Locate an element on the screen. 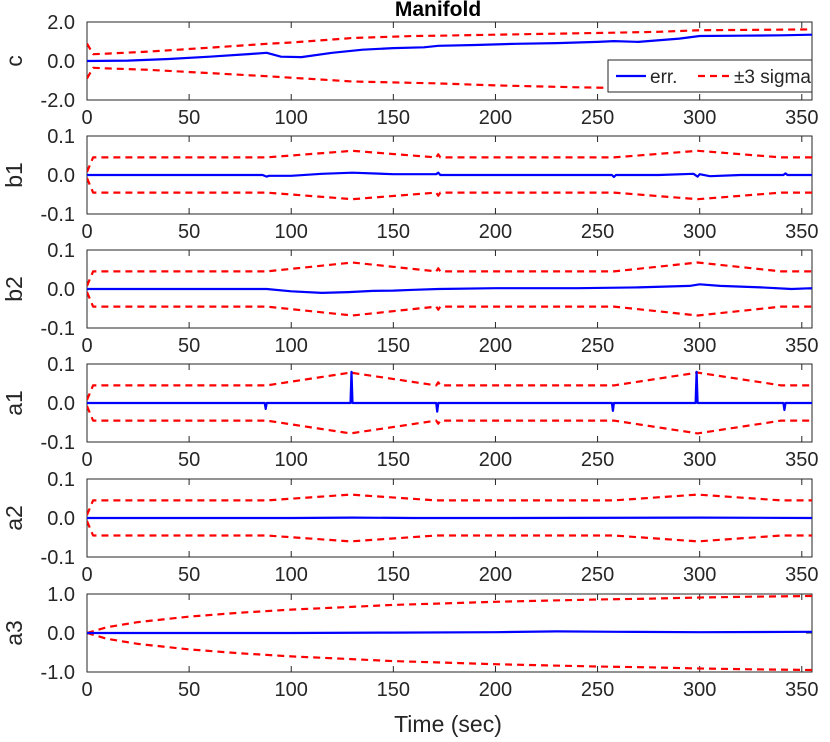 Image resolution: width=830 pixels, height=742 pixels. y-tick-label: 2.0 is located at coordinates (61, 23).